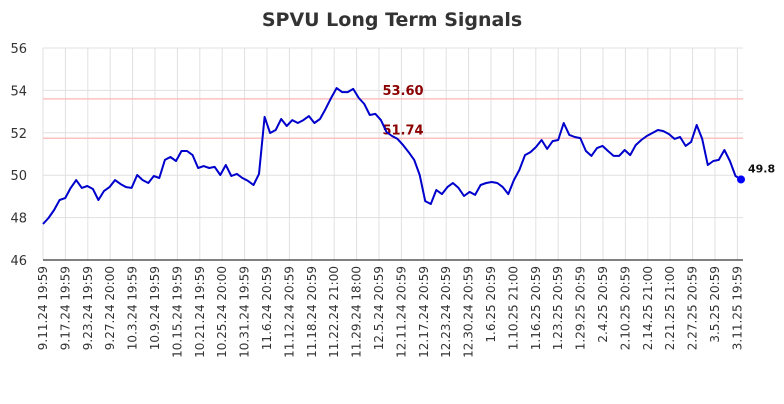 The height and width of the screenshot is (404, 784). Describe the element at coordinates (289, 312) in the screenshot. I see `x-tick-label: 11.12.24 20:59` at that location.